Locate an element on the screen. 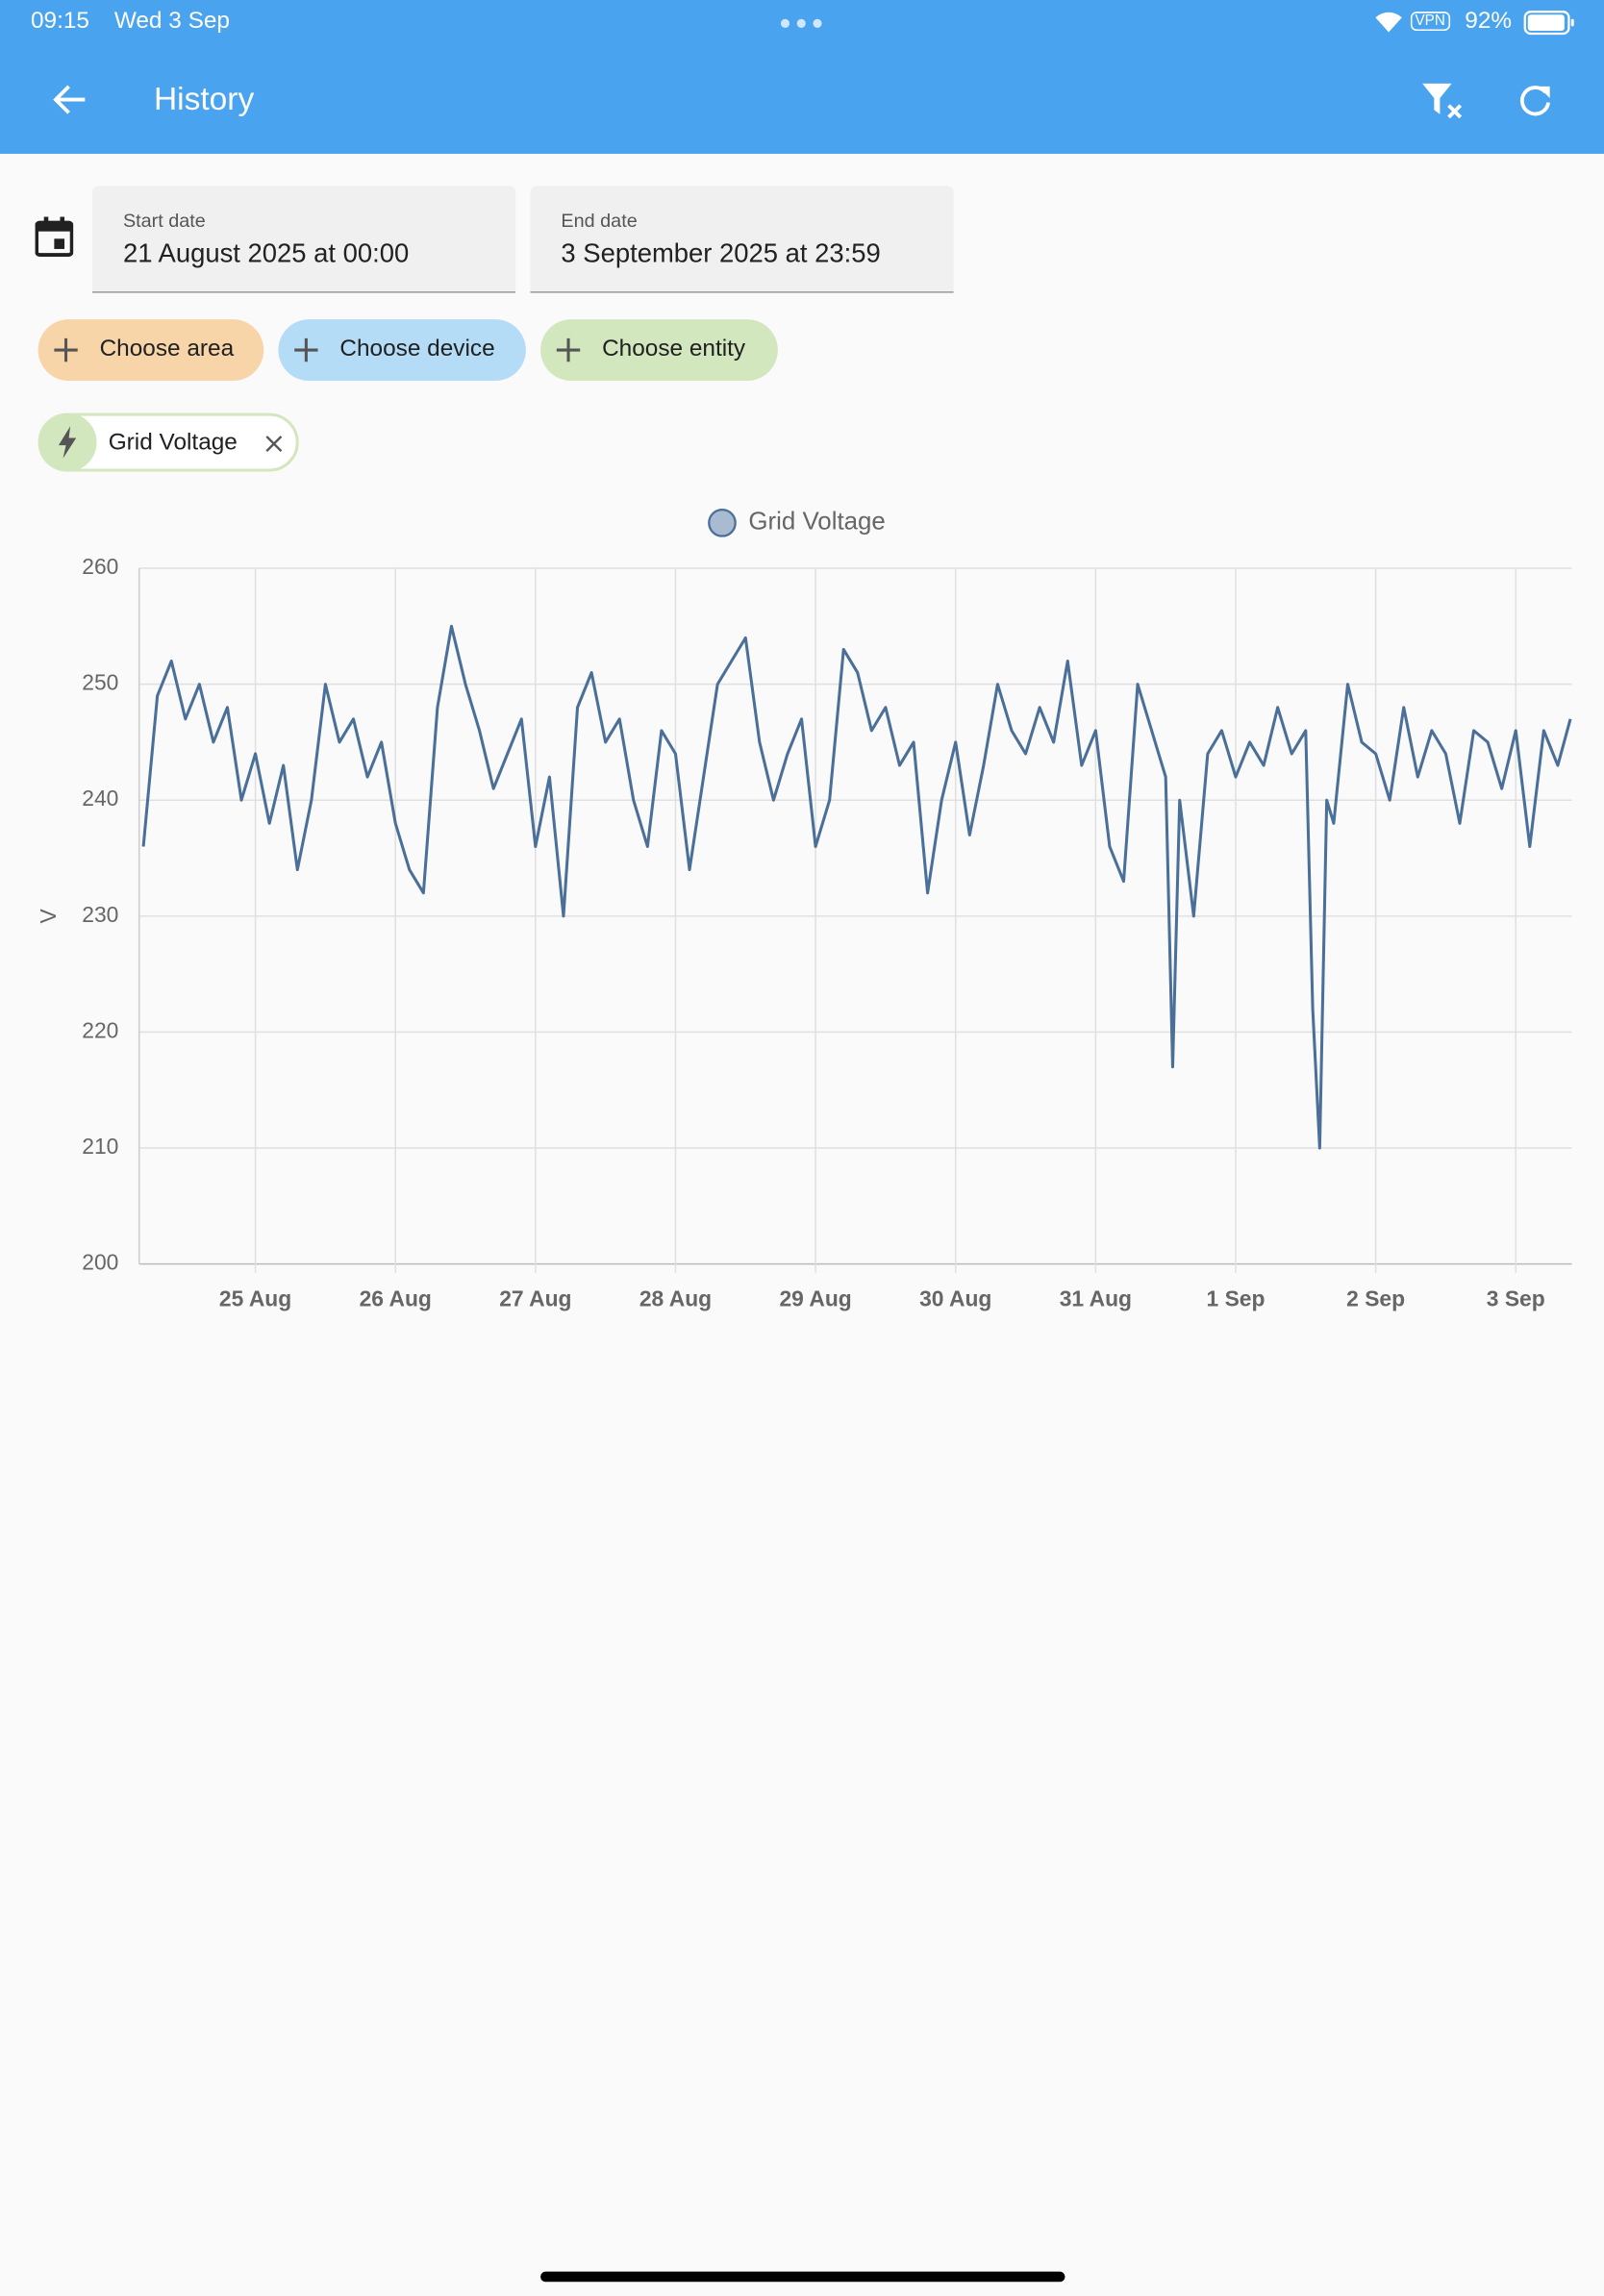 This screenshot has width=1604, height=2296. selected-entity-chip: Grid Voltage is located at coordinates (168, 442).